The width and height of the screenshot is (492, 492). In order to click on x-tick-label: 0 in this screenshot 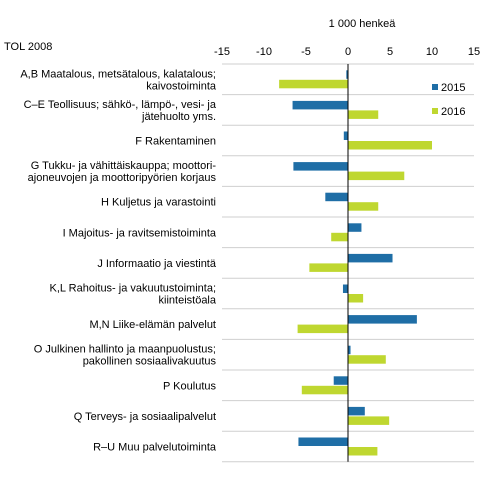, I will do `click(348, 52)`.